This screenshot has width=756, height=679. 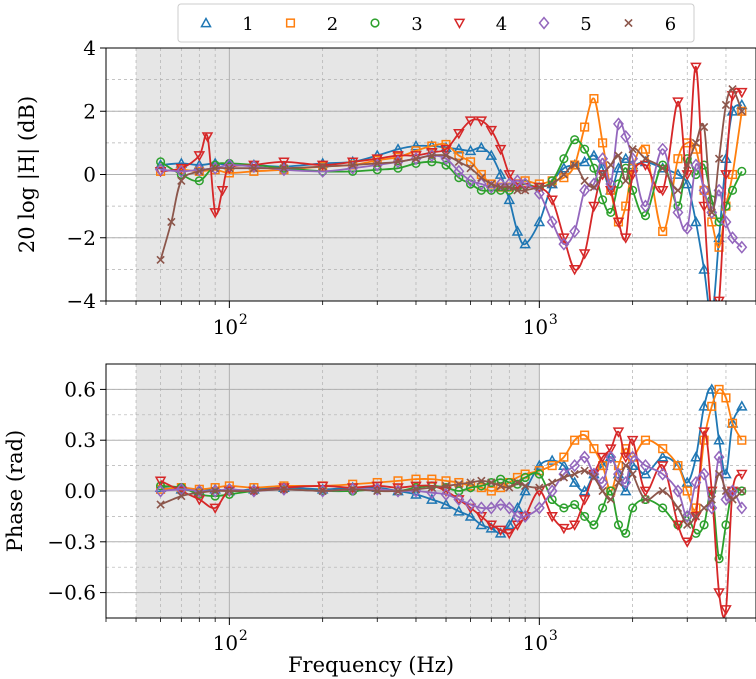 What do you see at coordinates (80, 491) in the screenshot?
I see `y-tick-label: 0.0` at bounding box center [80, 491].